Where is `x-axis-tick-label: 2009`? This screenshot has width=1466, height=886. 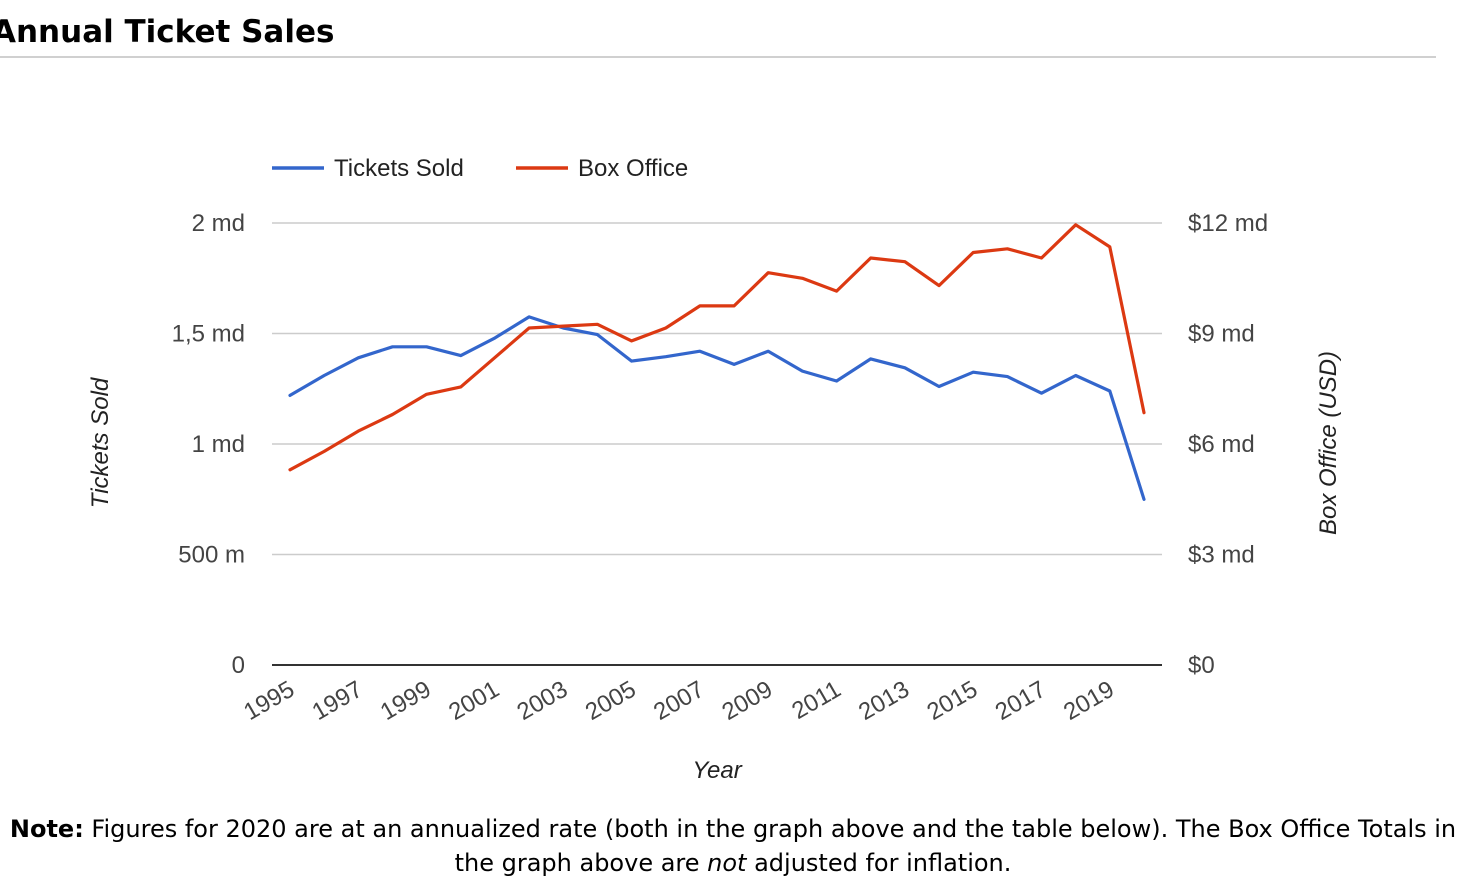 x-axis-tick-label: 2009 is located at coordinates (748, 701).